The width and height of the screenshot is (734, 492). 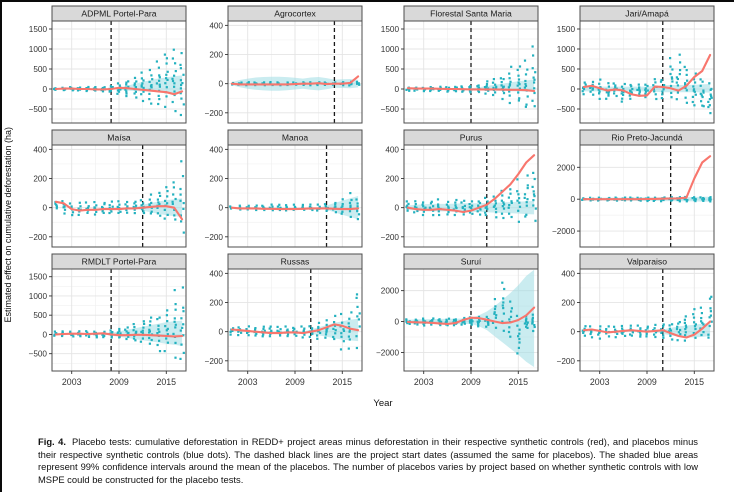 I want to click on panel-jari-amapa: Jari/Amapá −500 0 500 1000 1500, so click(x=636, y=64).